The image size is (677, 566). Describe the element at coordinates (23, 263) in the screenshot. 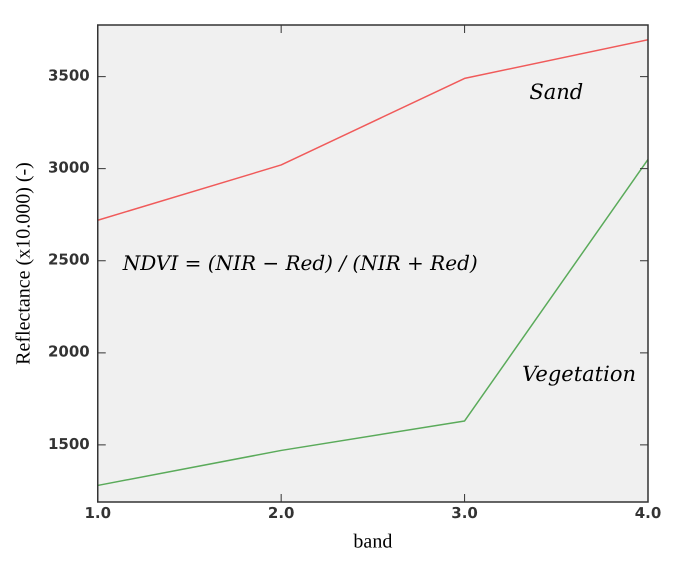

I see `y-axis-title: Reflectance (x10.000) (-)` at that location.